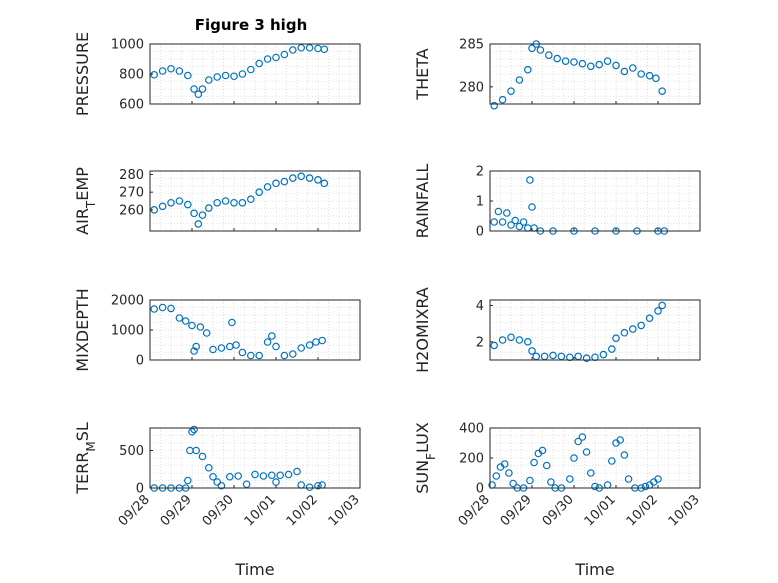 The height and width of the screenshot is (583, 778). Describe the element at coordinates (82, 329) in the screenshot. I see `y-axis-label: MIXDEPTH` at that location.